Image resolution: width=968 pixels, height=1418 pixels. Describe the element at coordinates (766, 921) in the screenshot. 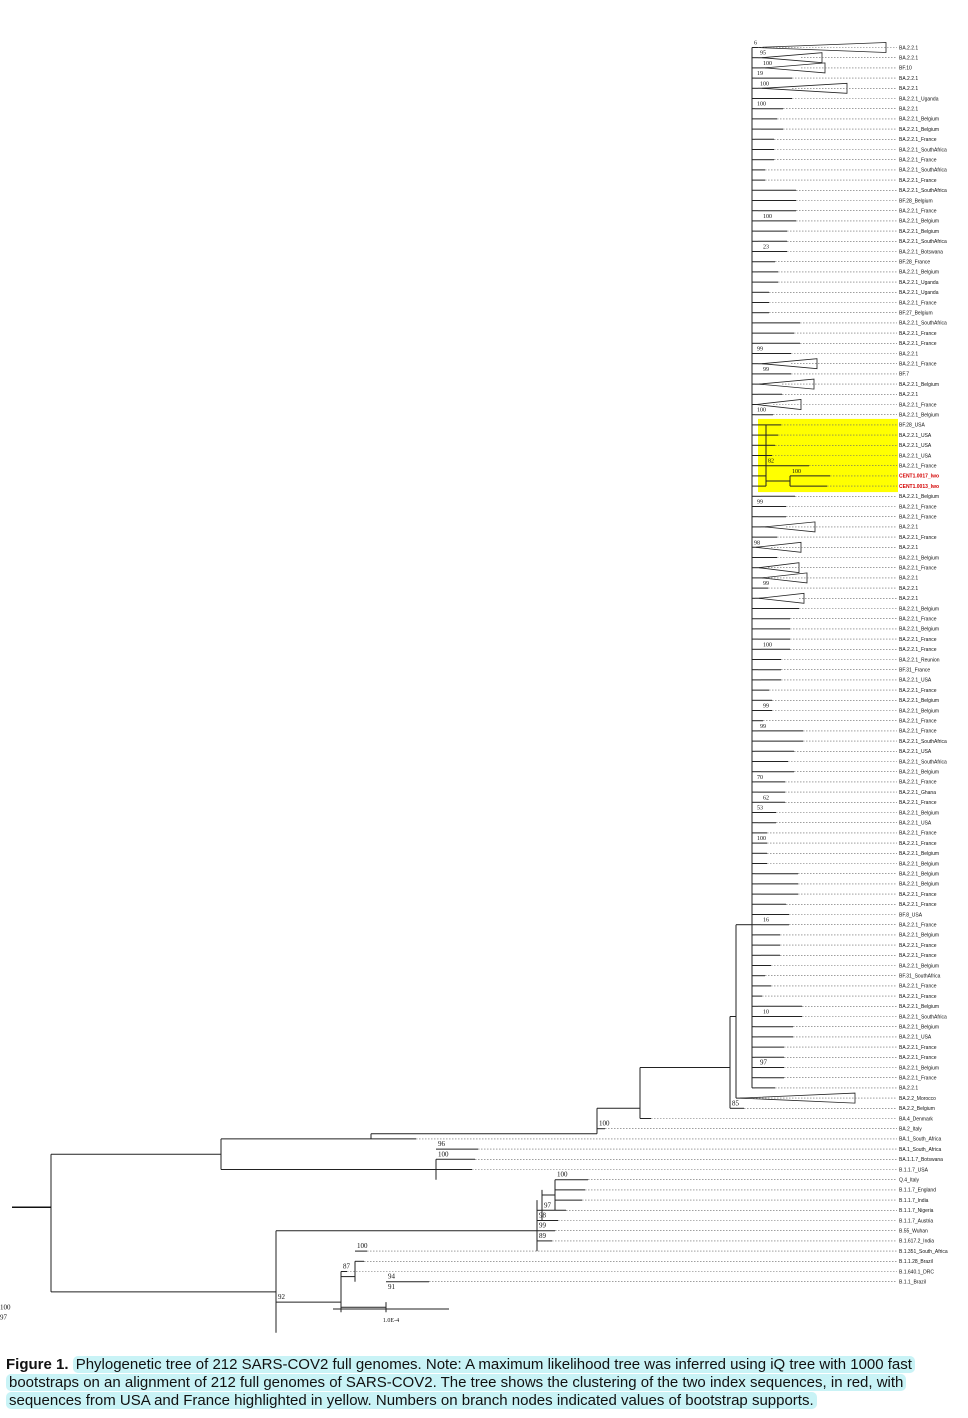

I see `bootstrap-value: 16` at that location.